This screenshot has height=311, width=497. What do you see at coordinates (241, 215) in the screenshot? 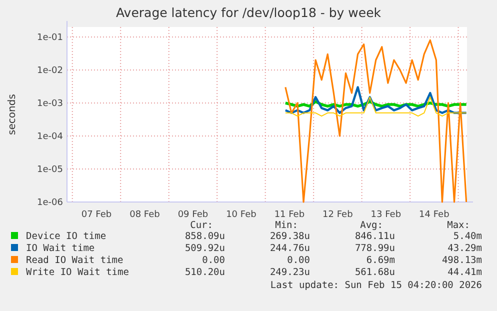
I see `x-tick-label: 10 Feb` at bounding box center [241, 215].